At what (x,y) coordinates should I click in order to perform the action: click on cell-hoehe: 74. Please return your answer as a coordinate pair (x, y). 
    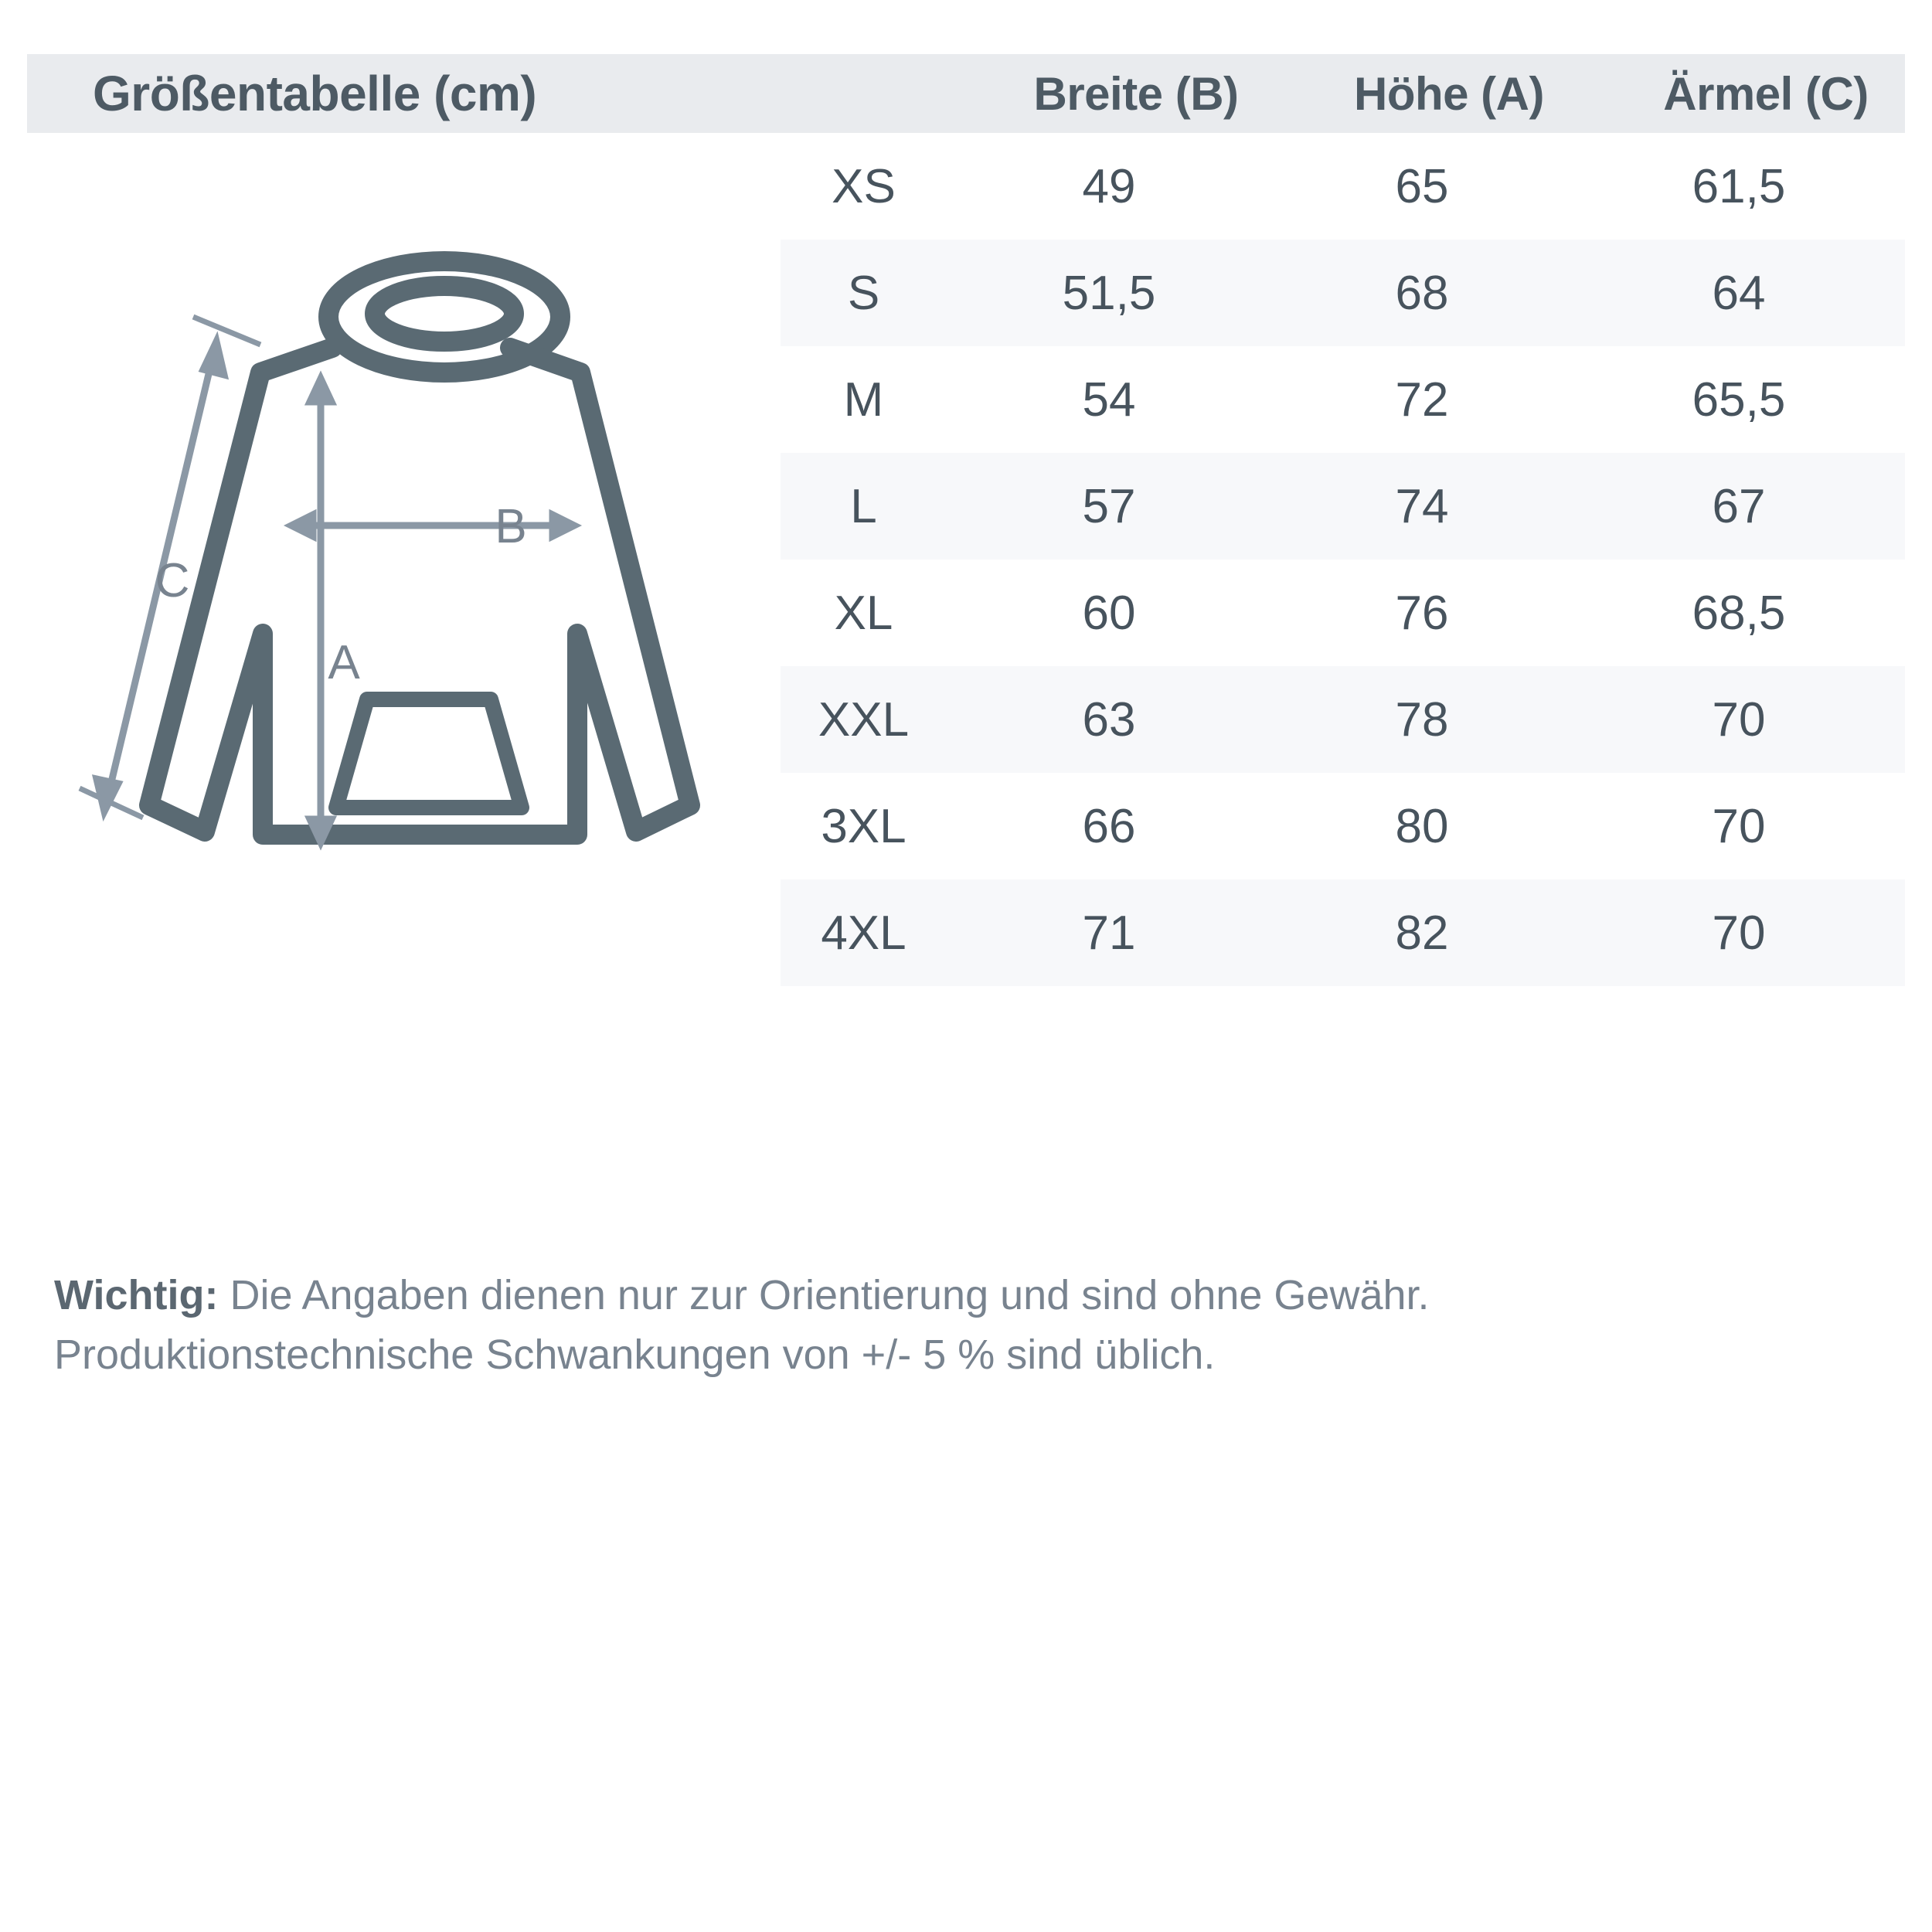
    Looking at the image, I should click on (1422, 506).